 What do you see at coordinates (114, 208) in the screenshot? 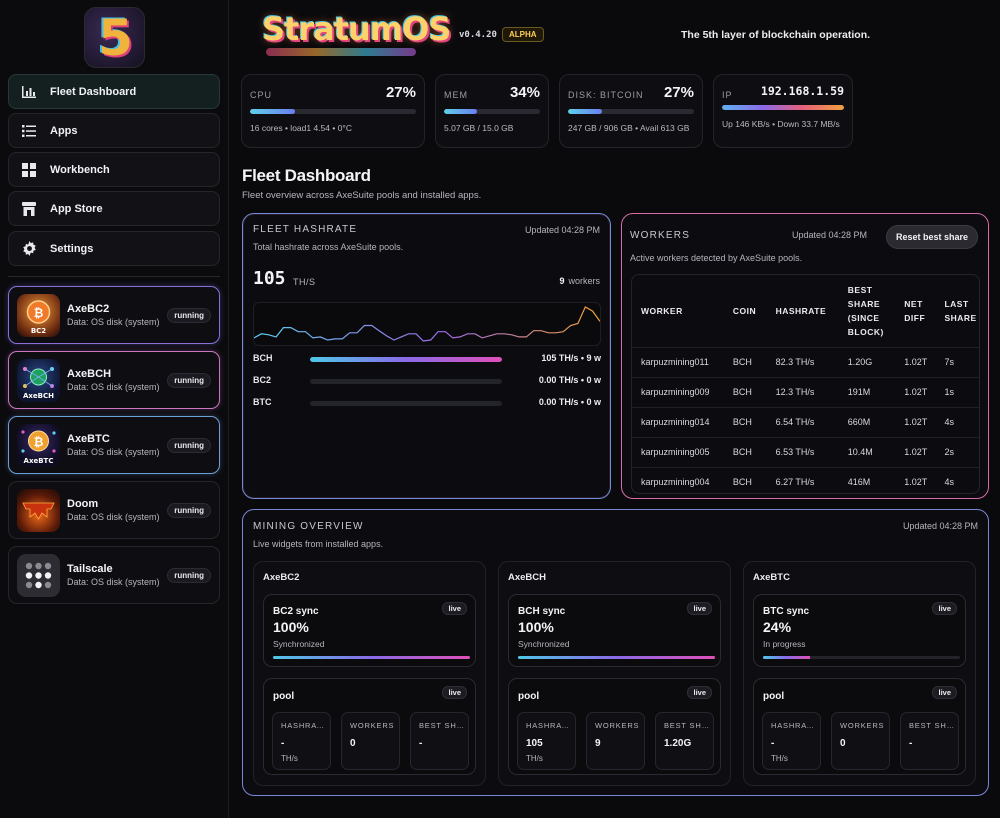
I see `nav-app-store: App Store` at bounding box center [114, 208].